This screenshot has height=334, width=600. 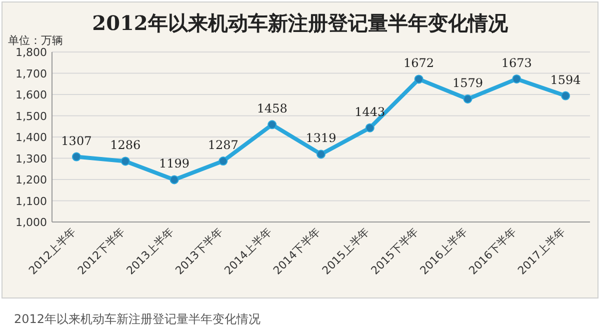 What do you see at coordinates (35, 40) in the screenshot?
I see `text: 单位：万辆` at bounding box center [35, 40].